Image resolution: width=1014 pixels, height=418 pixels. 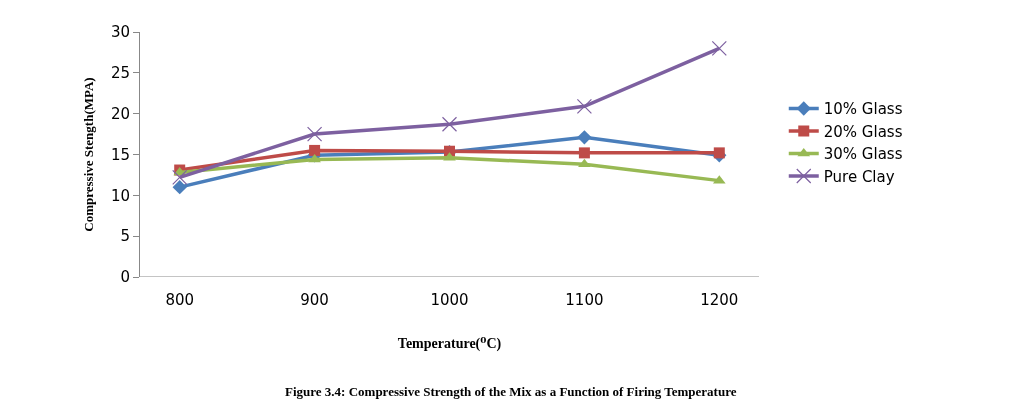 I want to click on legend-label: 30% Glass, so click(x=863, y=154).